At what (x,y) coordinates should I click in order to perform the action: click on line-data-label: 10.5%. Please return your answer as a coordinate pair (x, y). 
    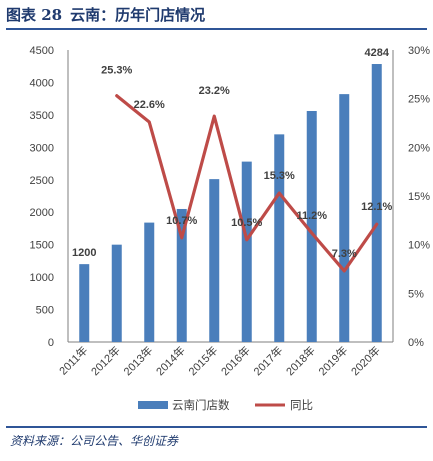
    Looking at the image, I should click on (246, 223).